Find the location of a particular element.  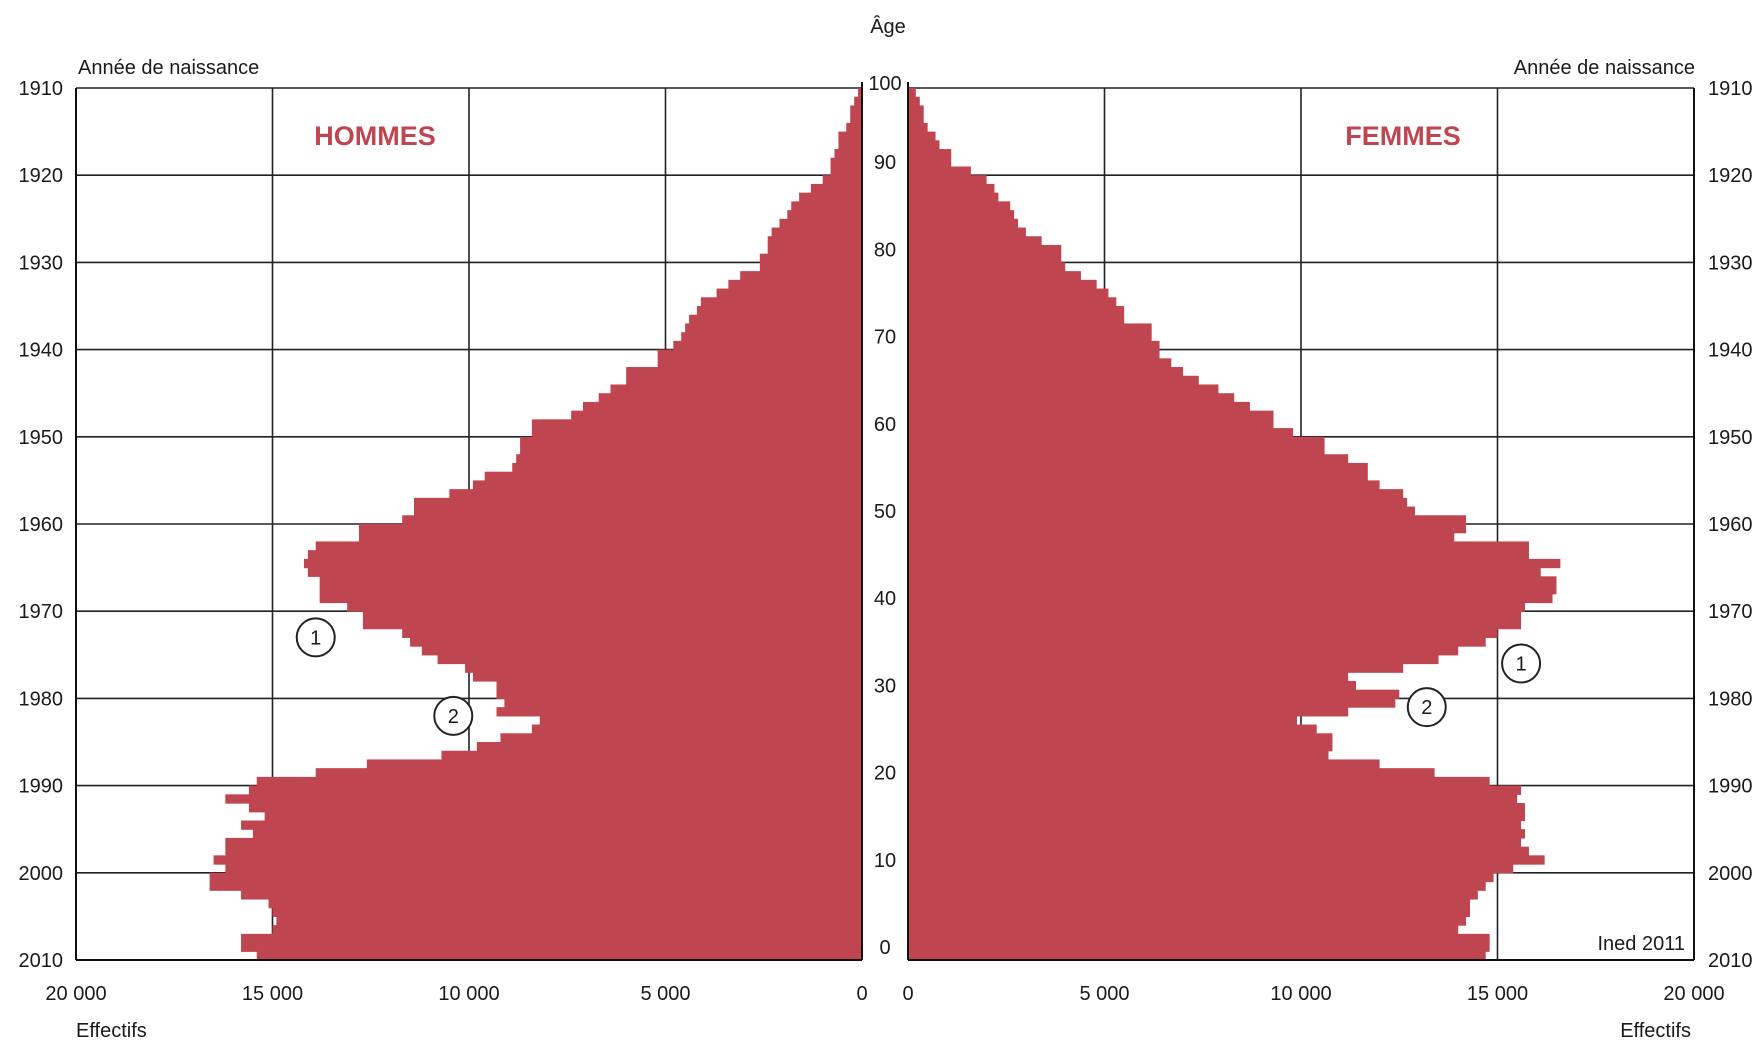

male-count-tick-label: 0 is located at coordinates (861, 994).